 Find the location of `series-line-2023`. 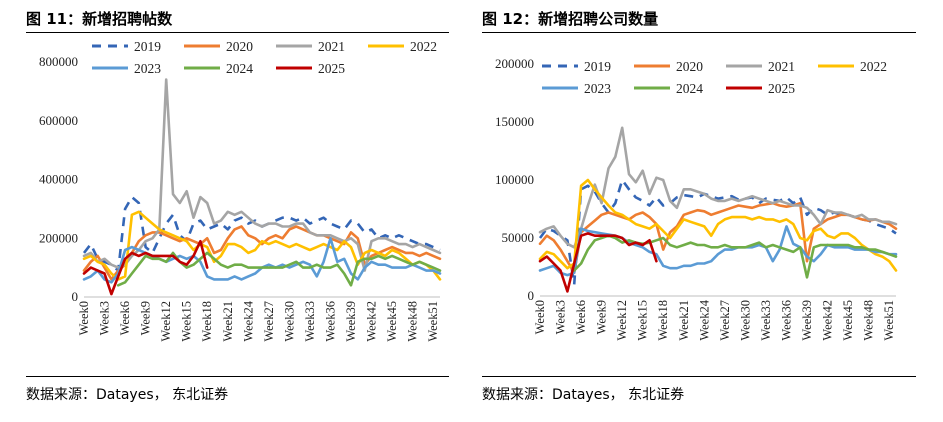

series-line-2023 is located at coordinates (718, 251).